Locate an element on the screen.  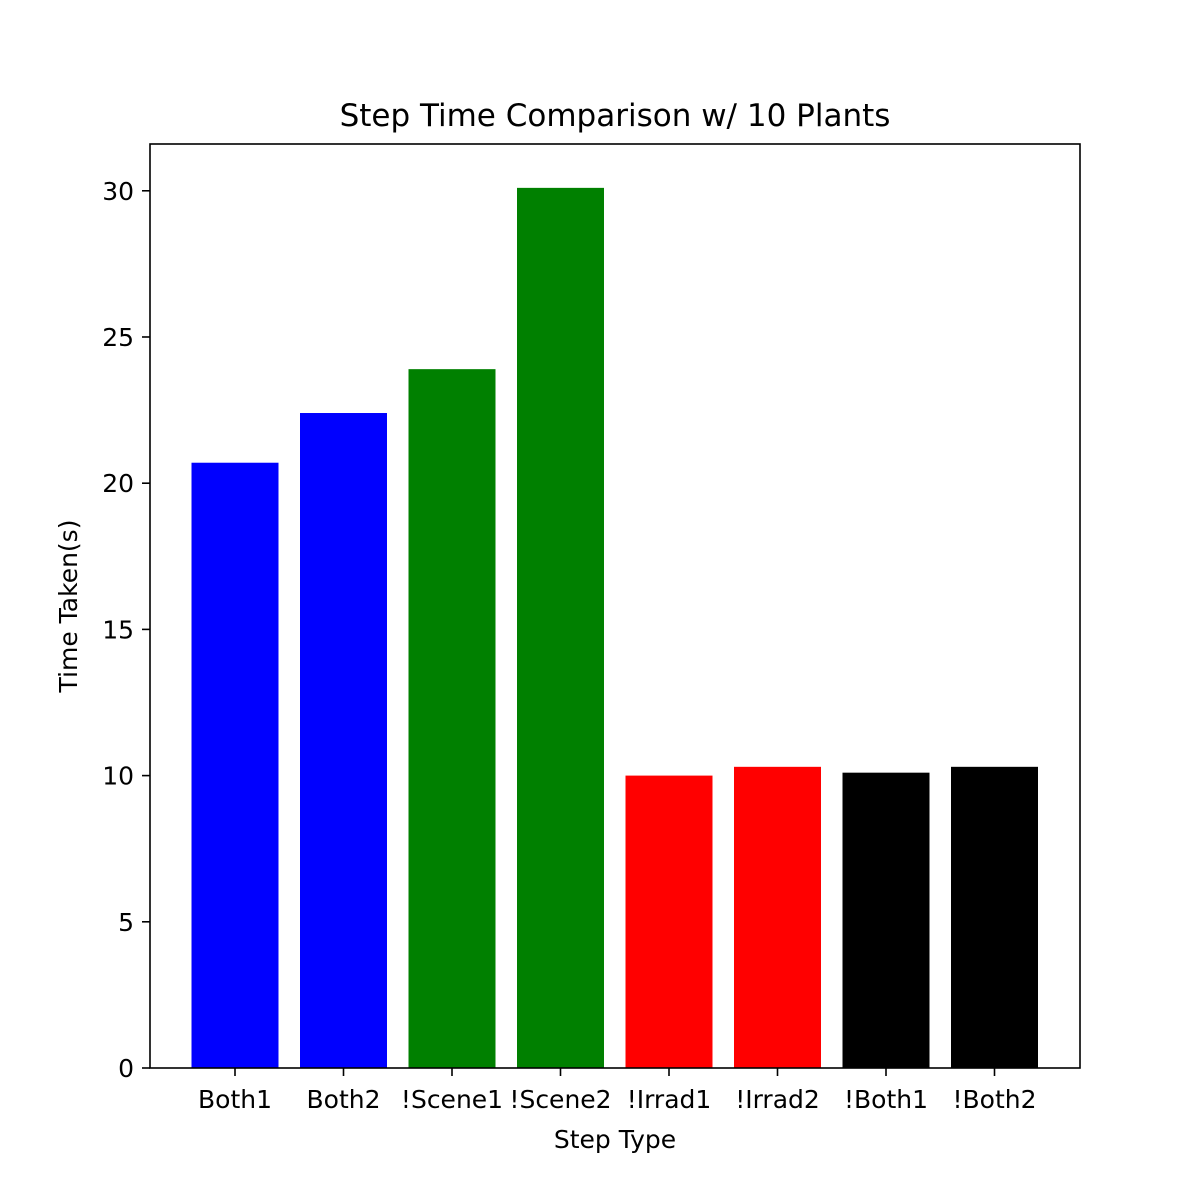
x-tick-label: !Both2 is located at coordinates (994, 1099).